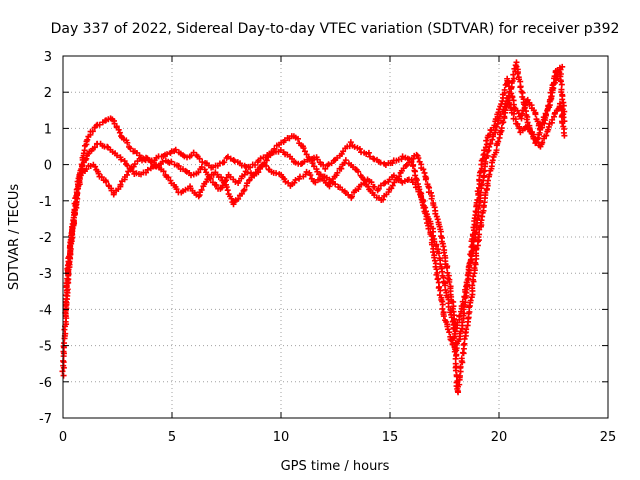  Describe the element at coordinates (45, 202) in the screenshot. I see `y-tick-label: -1` at that location.